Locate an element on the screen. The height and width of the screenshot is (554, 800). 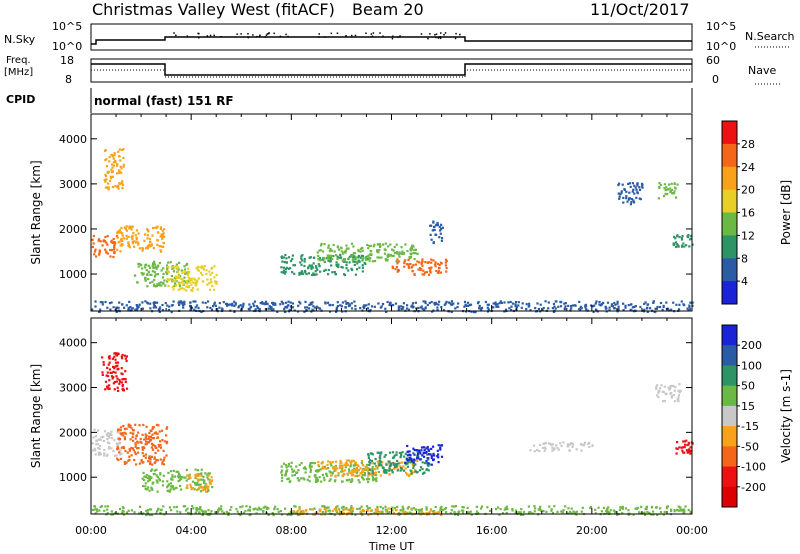
cpid-label: CPID is located at coordinates (20, 99).